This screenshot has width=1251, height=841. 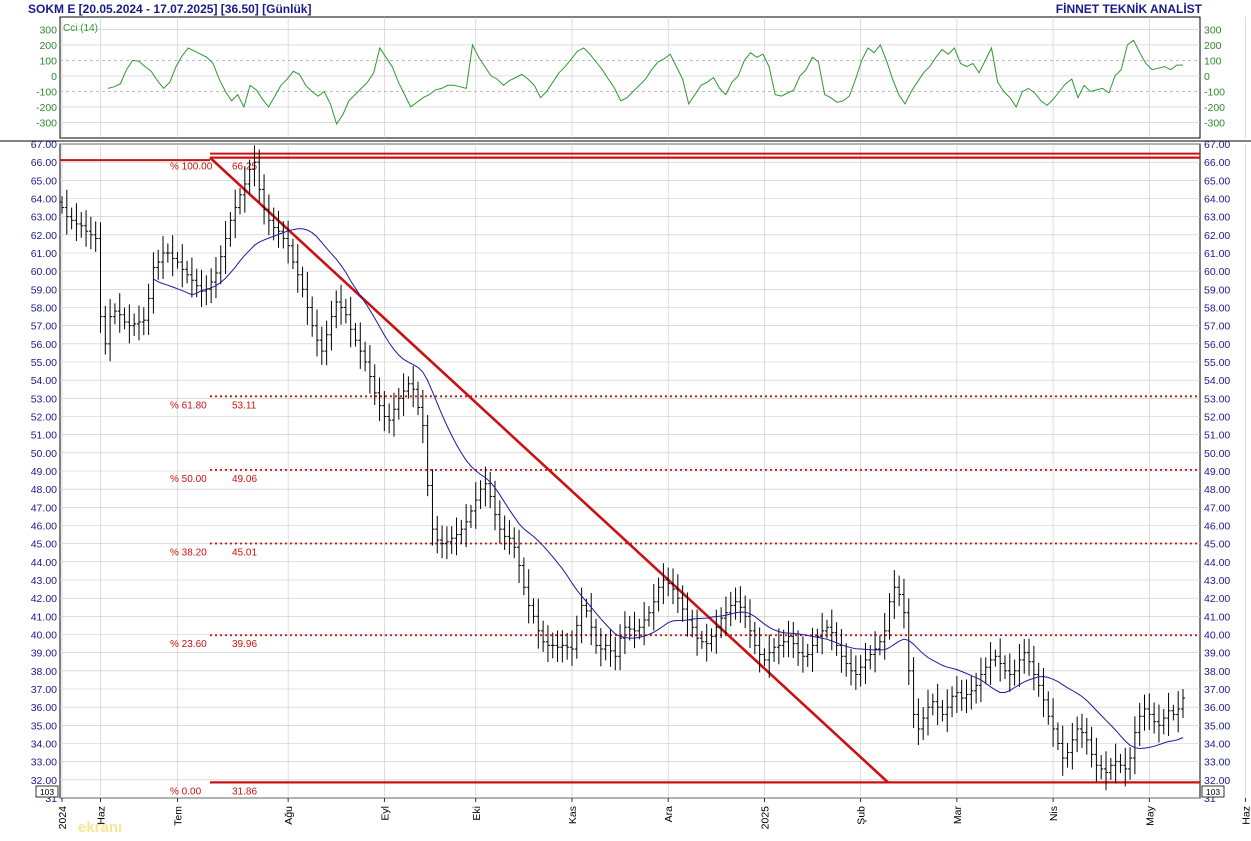 What do you see at coordinates (765, 818) in the screenshot?
I see `x-tick-label: 2025` at bounding box center [765, 818].